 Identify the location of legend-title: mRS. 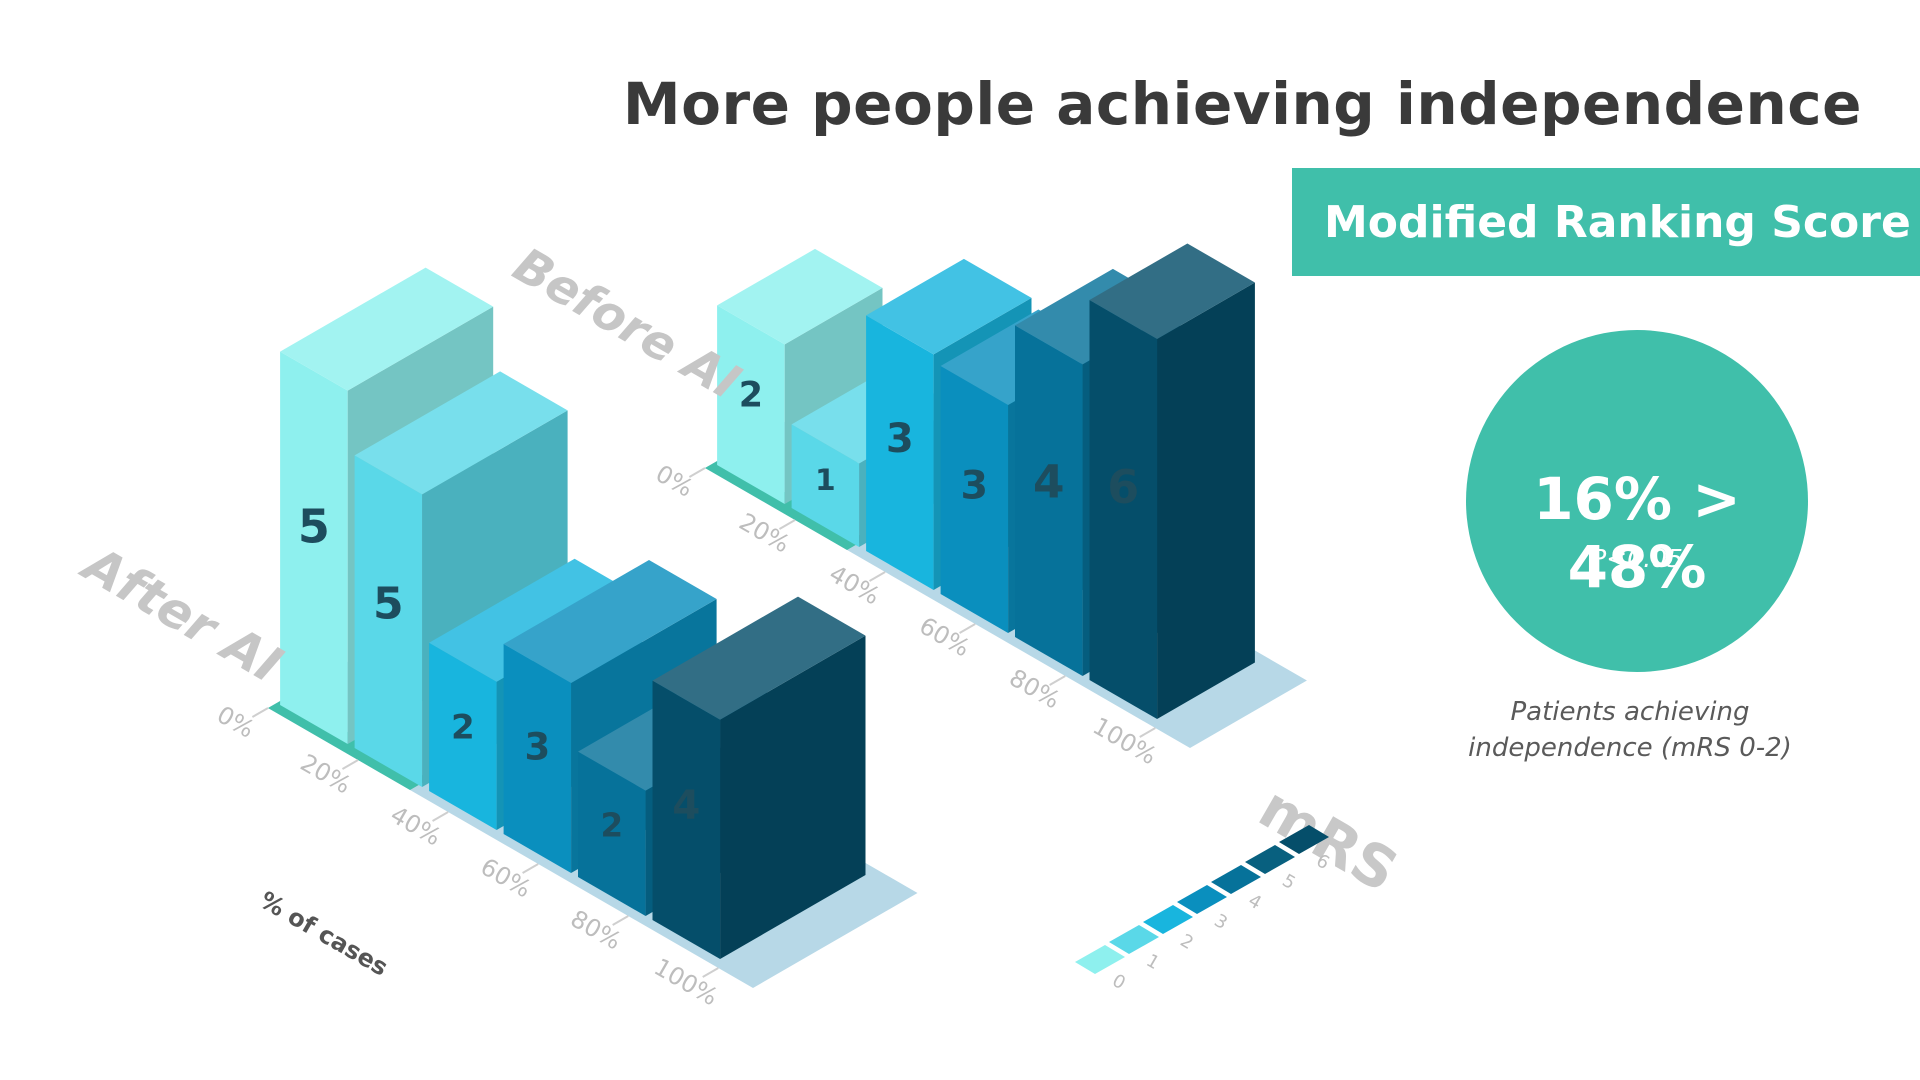
(1328, 839).